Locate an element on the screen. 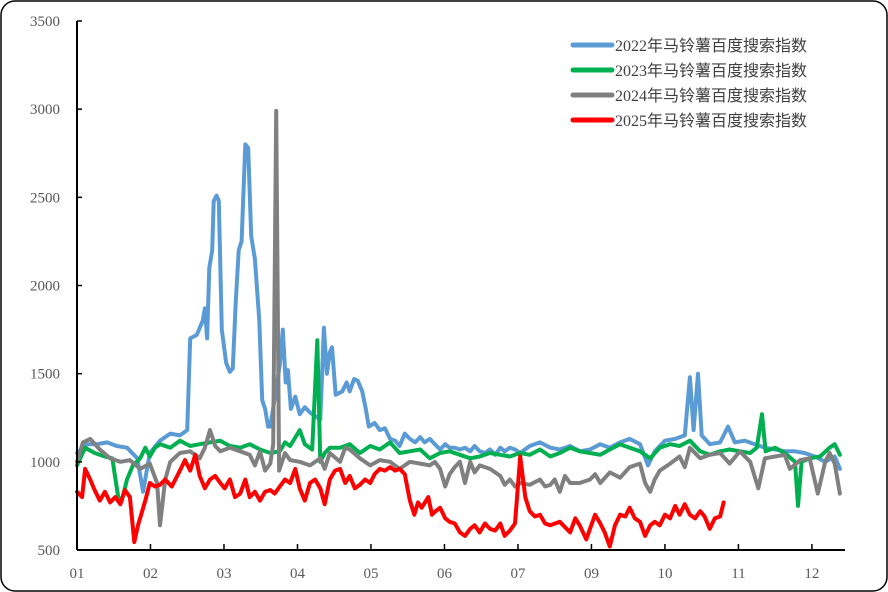  y-tick-label: 500 is located at coordinates (49, 551).